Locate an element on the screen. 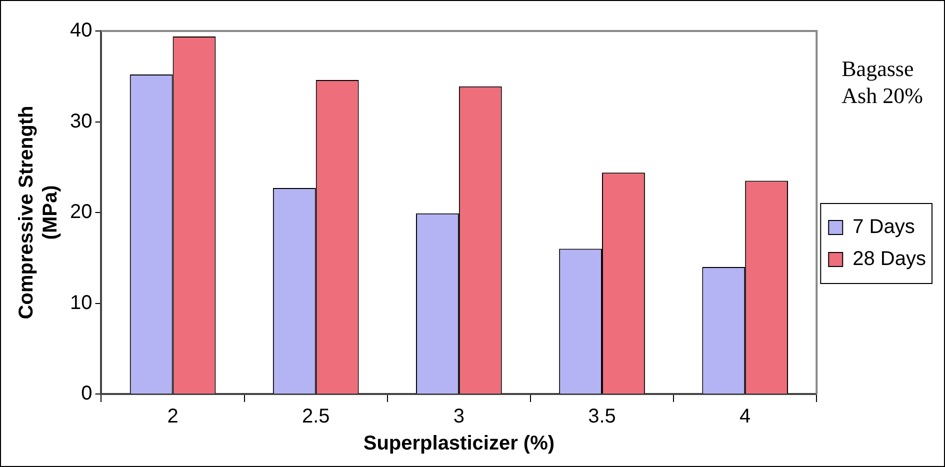  x-tick-label: 2 is located at coordinates (172, 417).